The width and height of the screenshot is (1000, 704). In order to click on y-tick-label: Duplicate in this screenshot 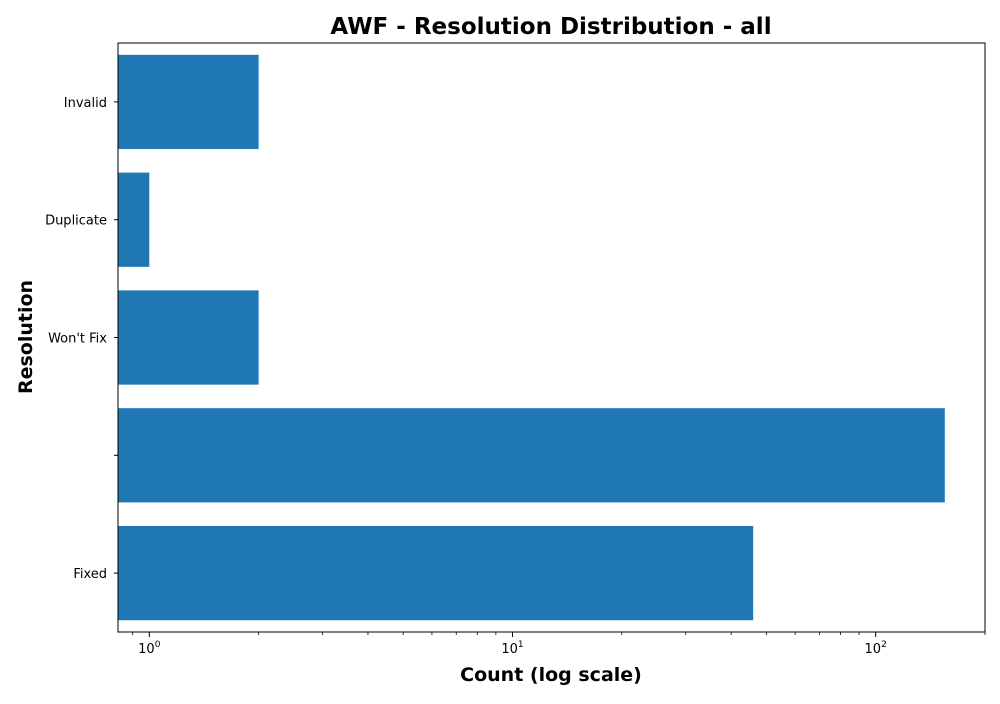, I will do `click(76, 221)`.